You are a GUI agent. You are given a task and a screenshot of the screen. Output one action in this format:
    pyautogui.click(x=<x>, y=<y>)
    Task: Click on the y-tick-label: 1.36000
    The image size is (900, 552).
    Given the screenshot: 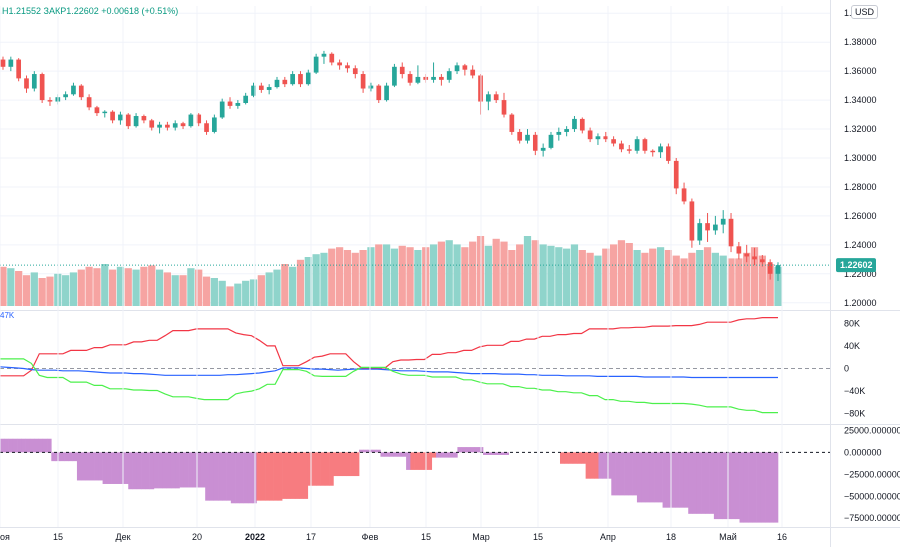 What is the action you would take?
    pyautogui.click(x=860, y=71)
    